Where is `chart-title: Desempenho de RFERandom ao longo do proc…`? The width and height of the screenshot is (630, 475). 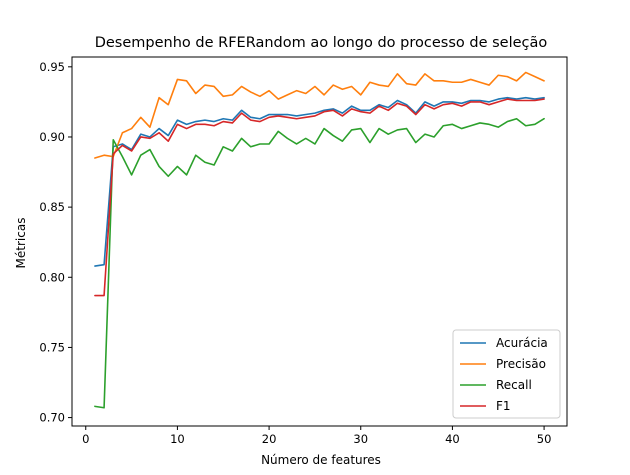
chart-title: Desempenho de RFERandom ao longo do proc… is located at coordinates (321, 43).